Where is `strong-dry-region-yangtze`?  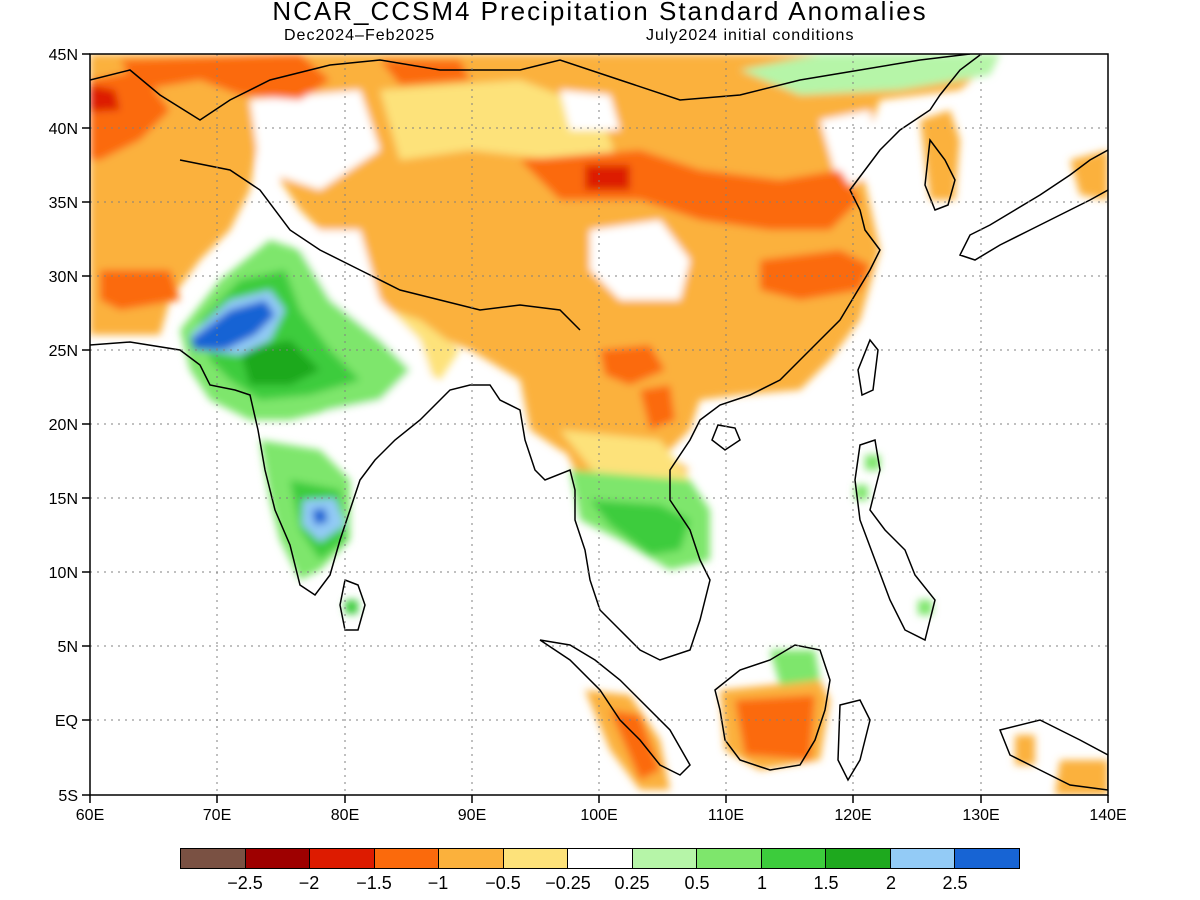
strong-dry-region-yangtze is located at coordinates (815, 275).